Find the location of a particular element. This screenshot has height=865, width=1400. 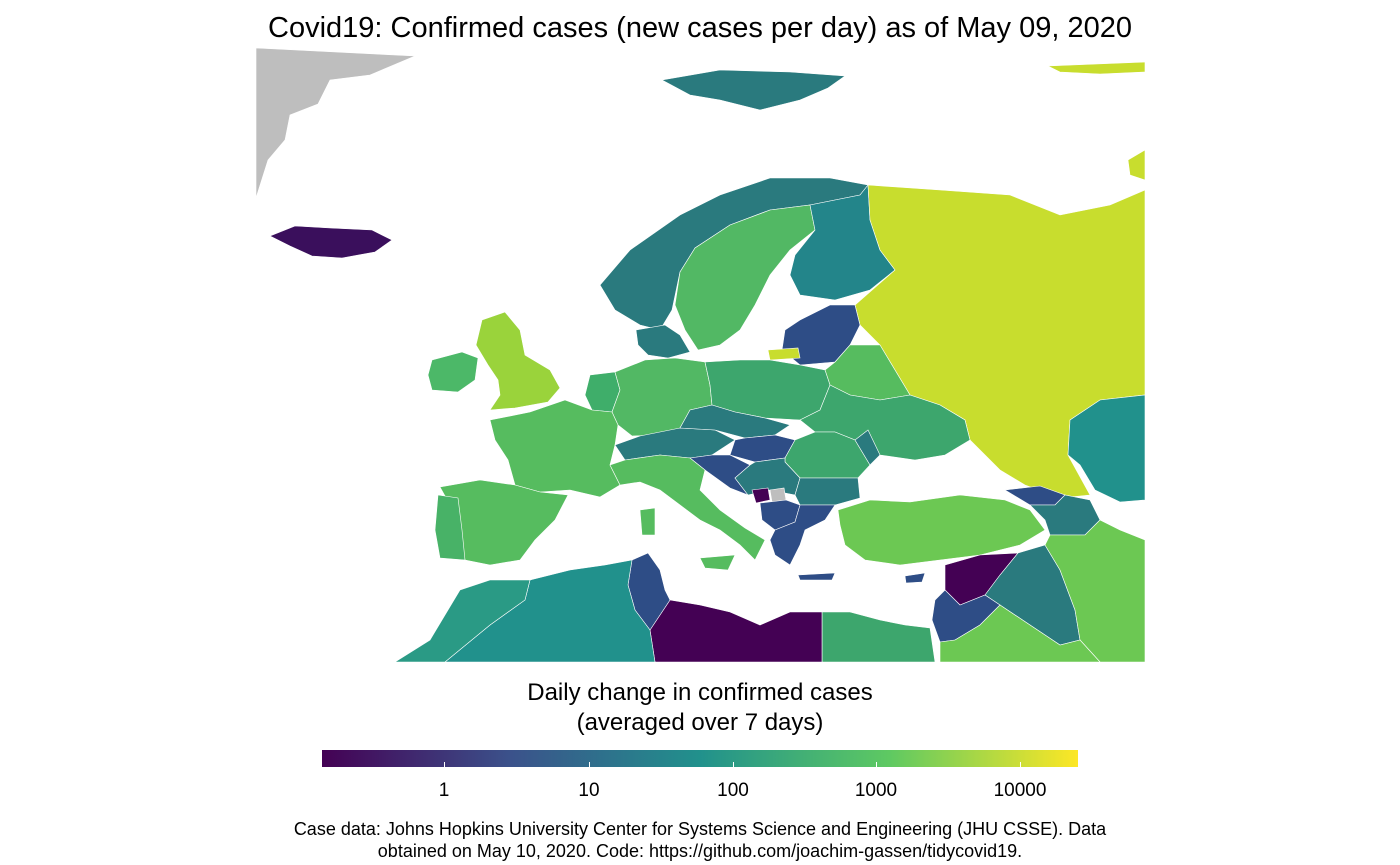

region-libya is located at coordinates (736, 631).